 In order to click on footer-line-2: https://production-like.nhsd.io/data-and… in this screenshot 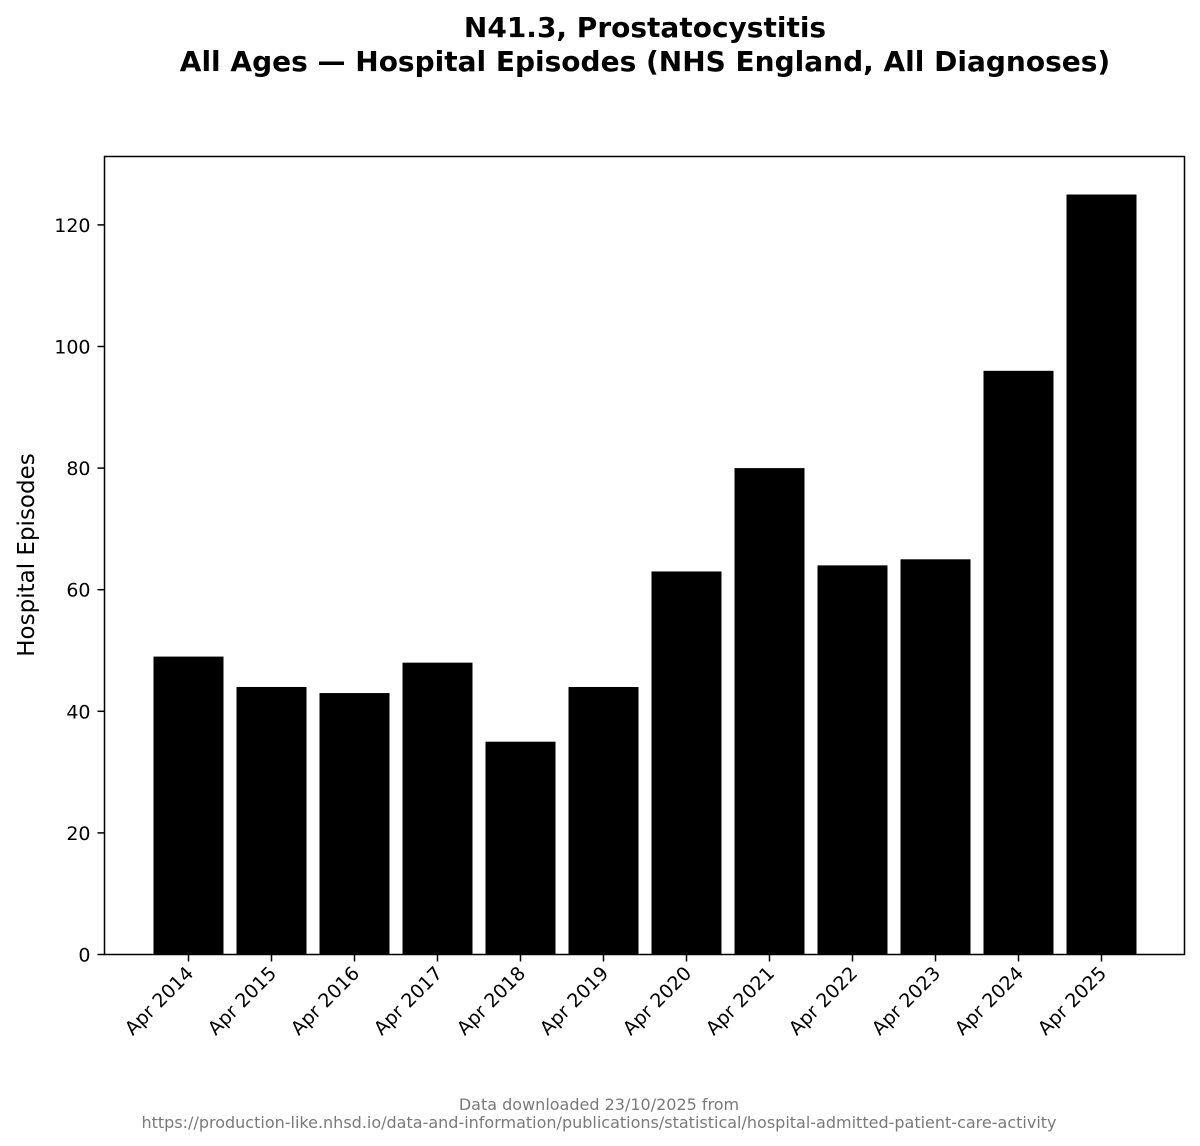, I will do `click(598, 1122)`.